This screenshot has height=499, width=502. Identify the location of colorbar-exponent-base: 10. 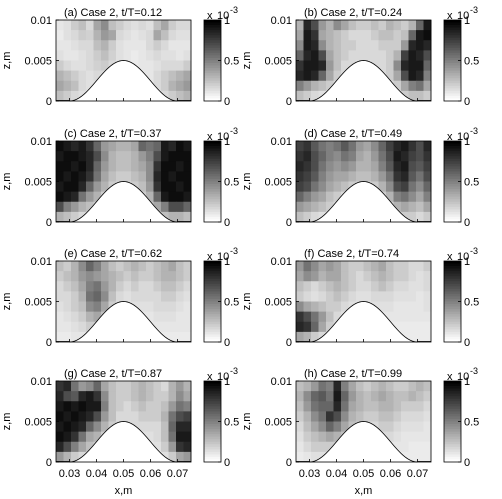
(223, 16).